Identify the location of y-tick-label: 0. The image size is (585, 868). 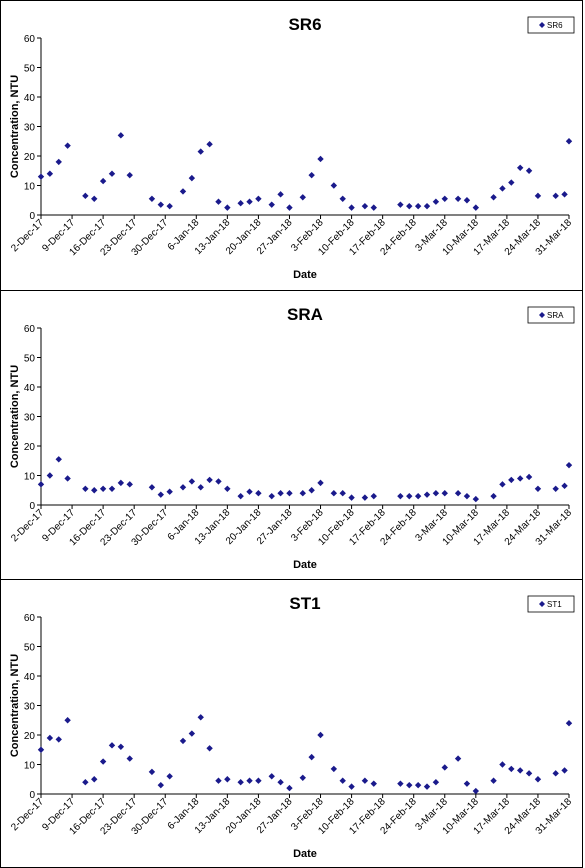
(32, 795).